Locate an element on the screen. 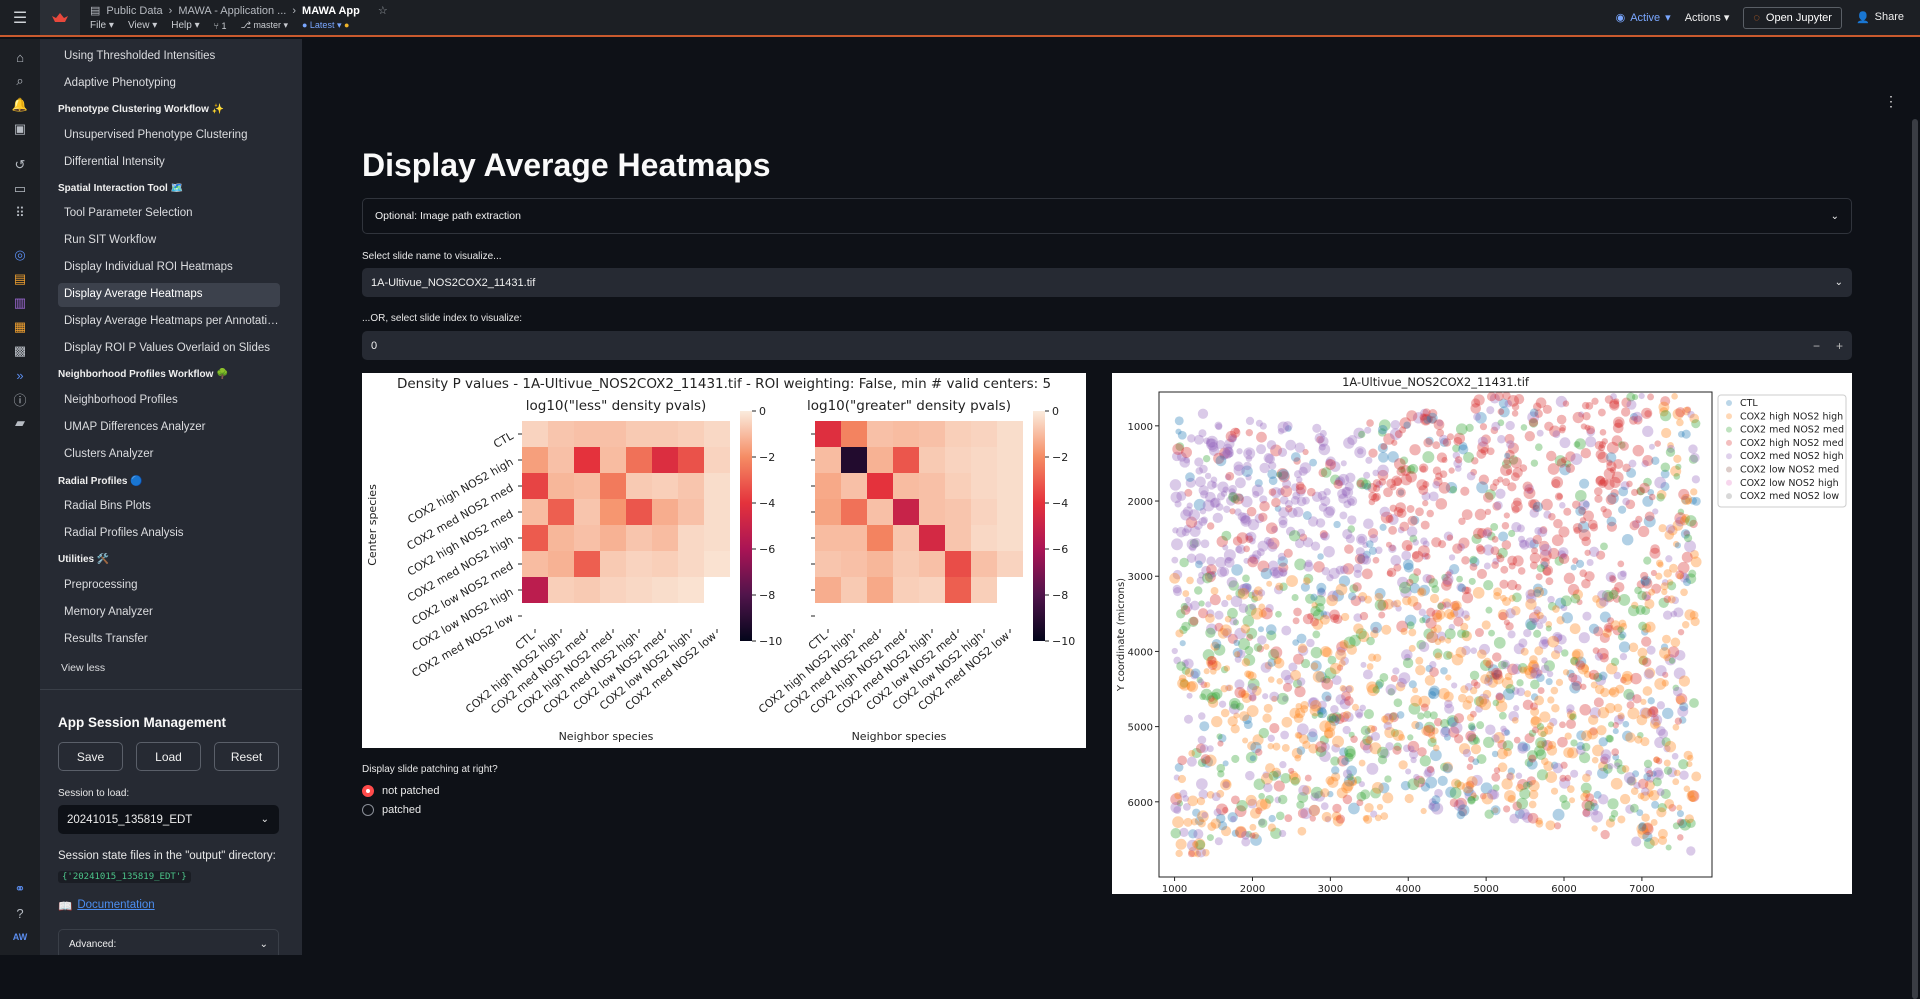 Image resolution: width=1920 pixels, height=999 pixels. share-button: 👤 Share is located at coordinates (1879, 17).